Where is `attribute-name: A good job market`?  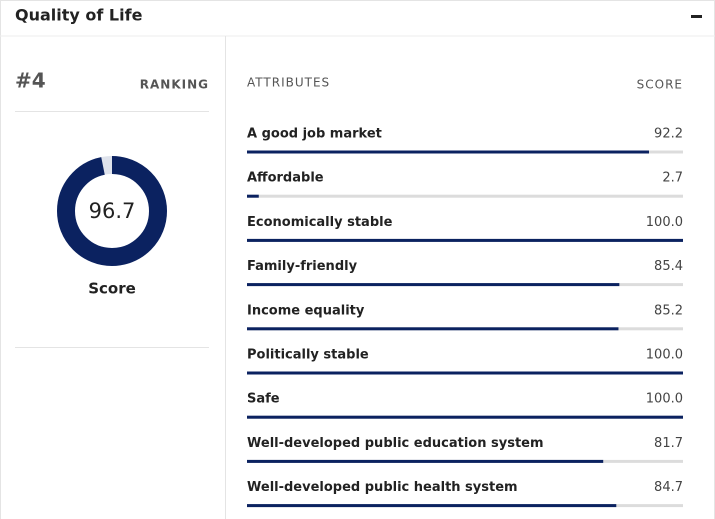
attribute-name: A good job market is located at coordinates (314, 134).